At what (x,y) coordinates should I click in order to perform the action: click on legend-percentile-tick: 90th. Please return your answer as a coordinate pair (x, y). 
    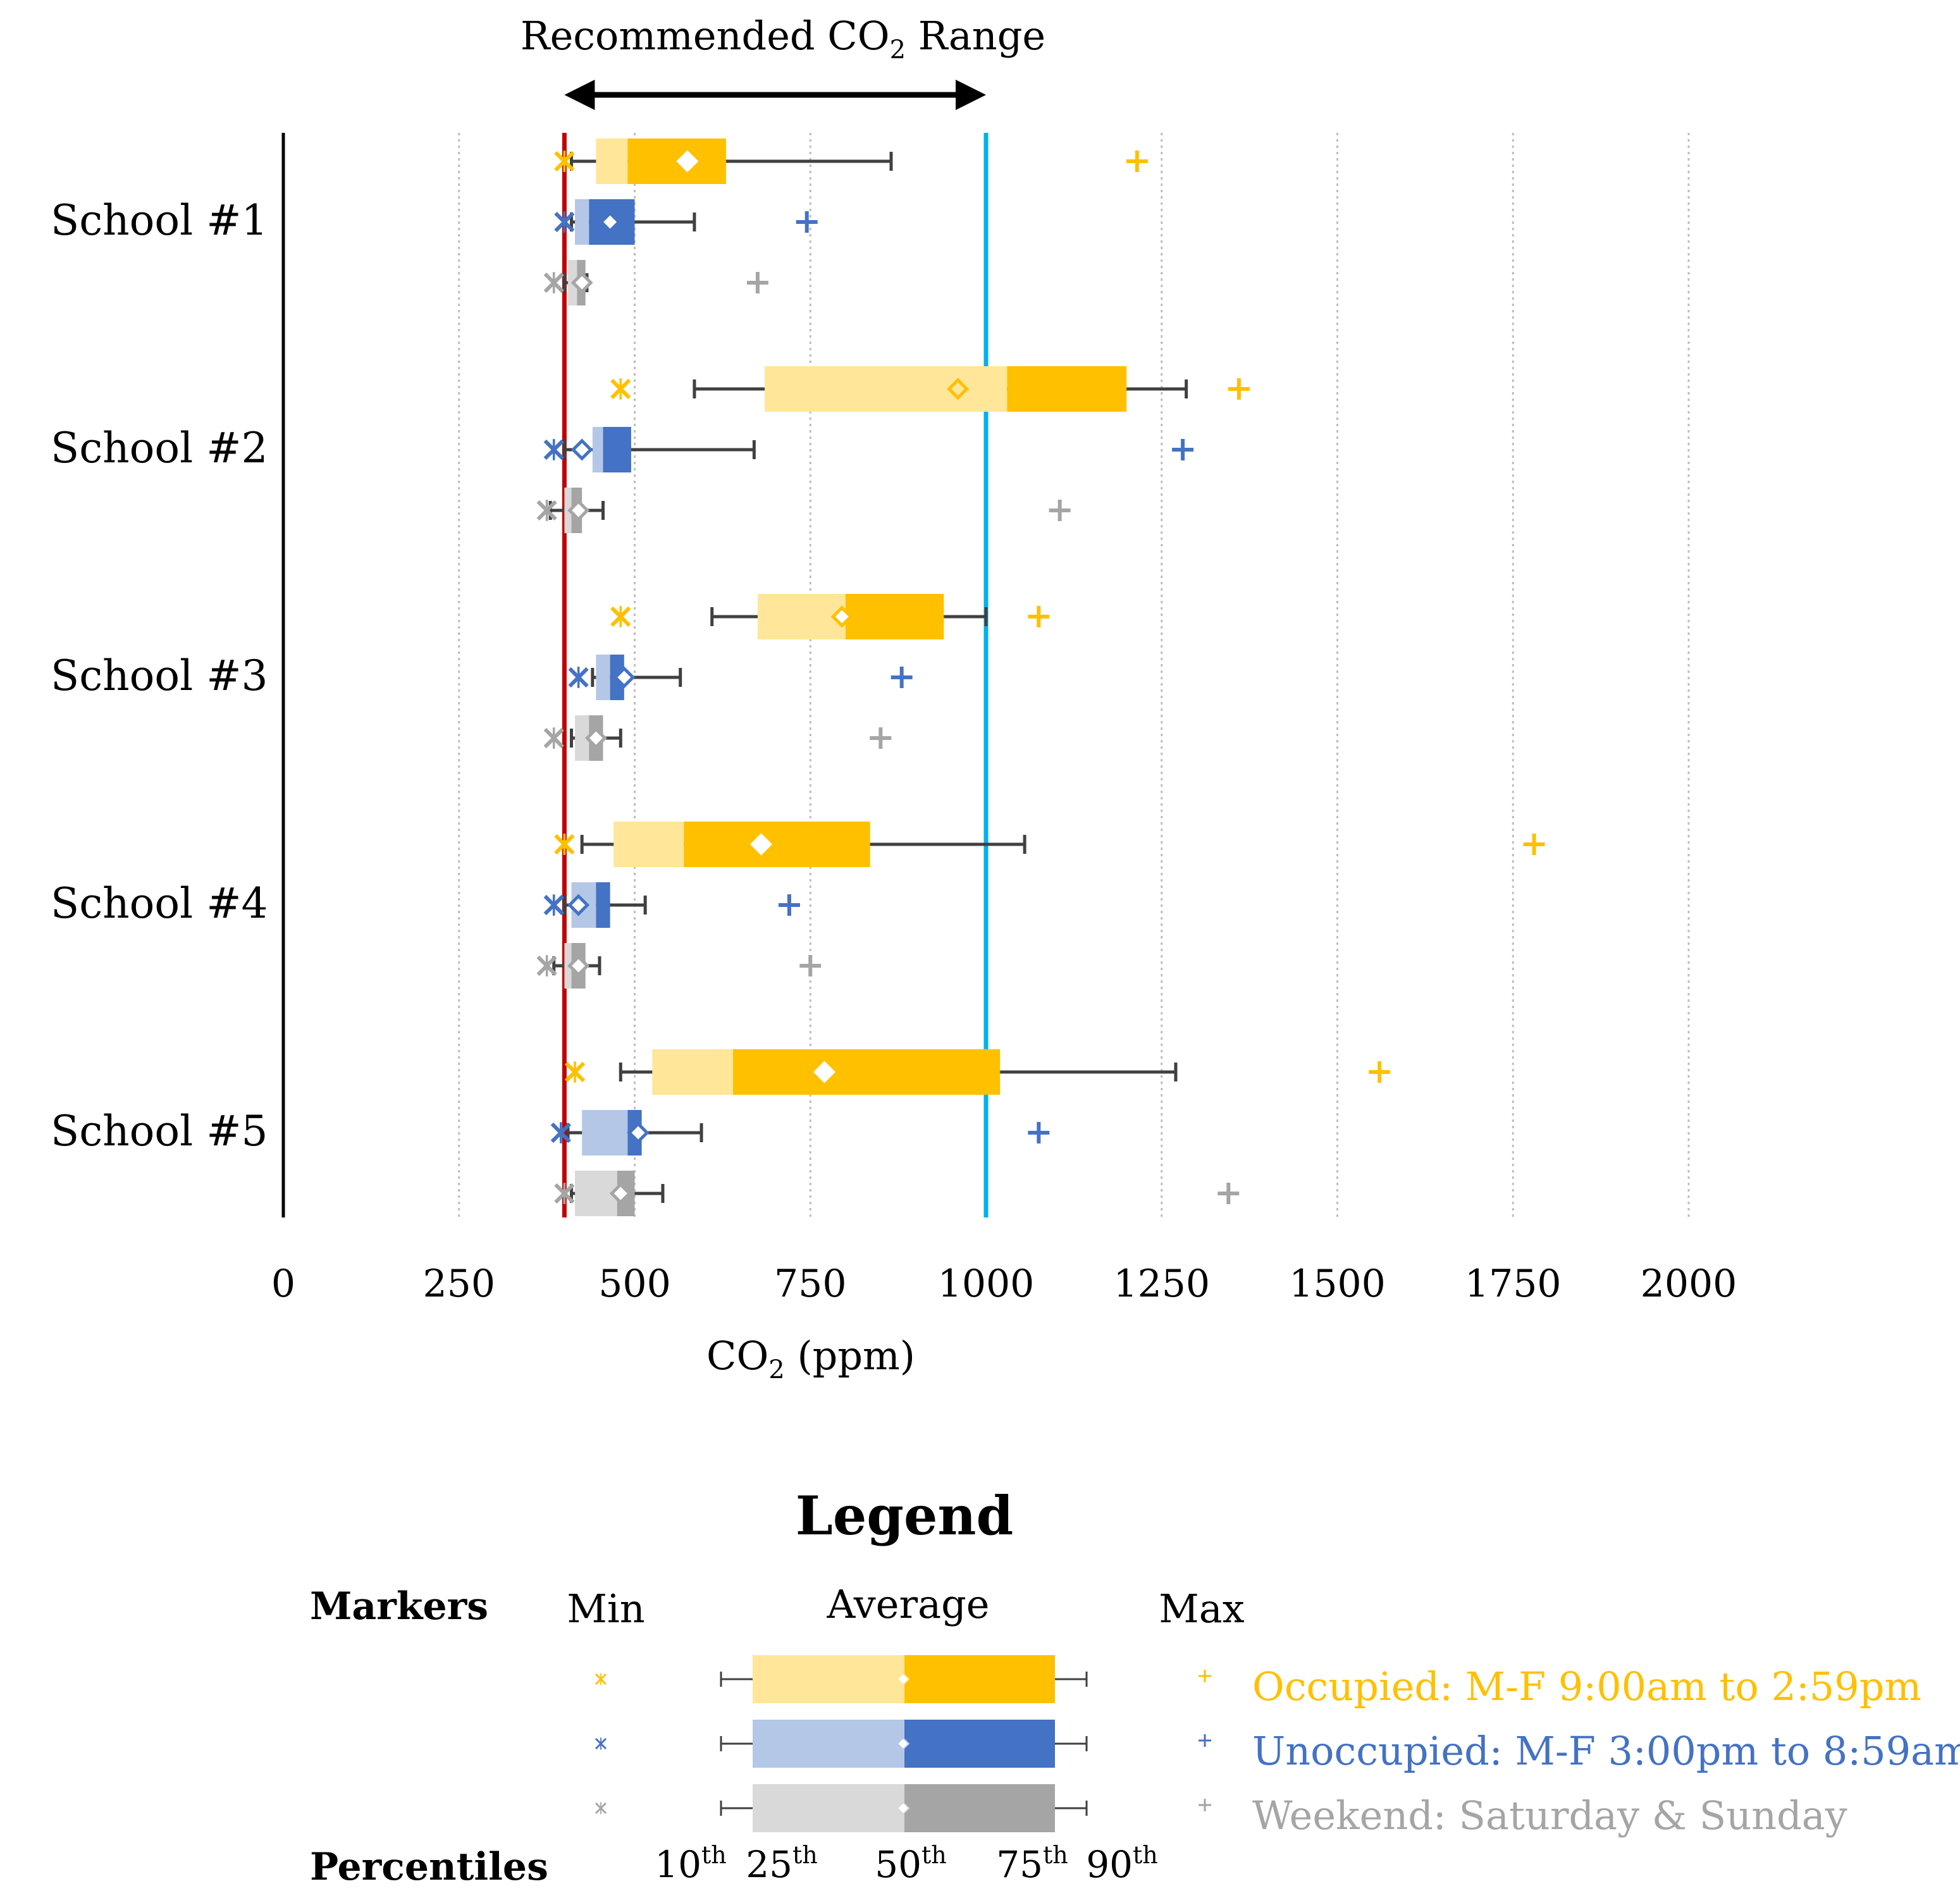
    Looking at the image, I should click on (1122, 1863).